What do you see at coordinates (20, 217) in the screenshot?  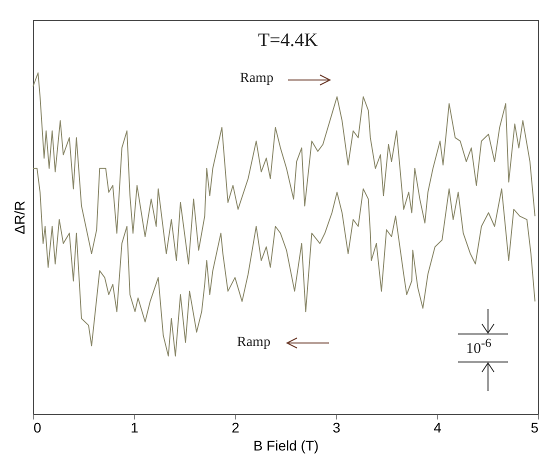 I see `y-axis-title: ΔR/R` at bounding box center [20, 217].